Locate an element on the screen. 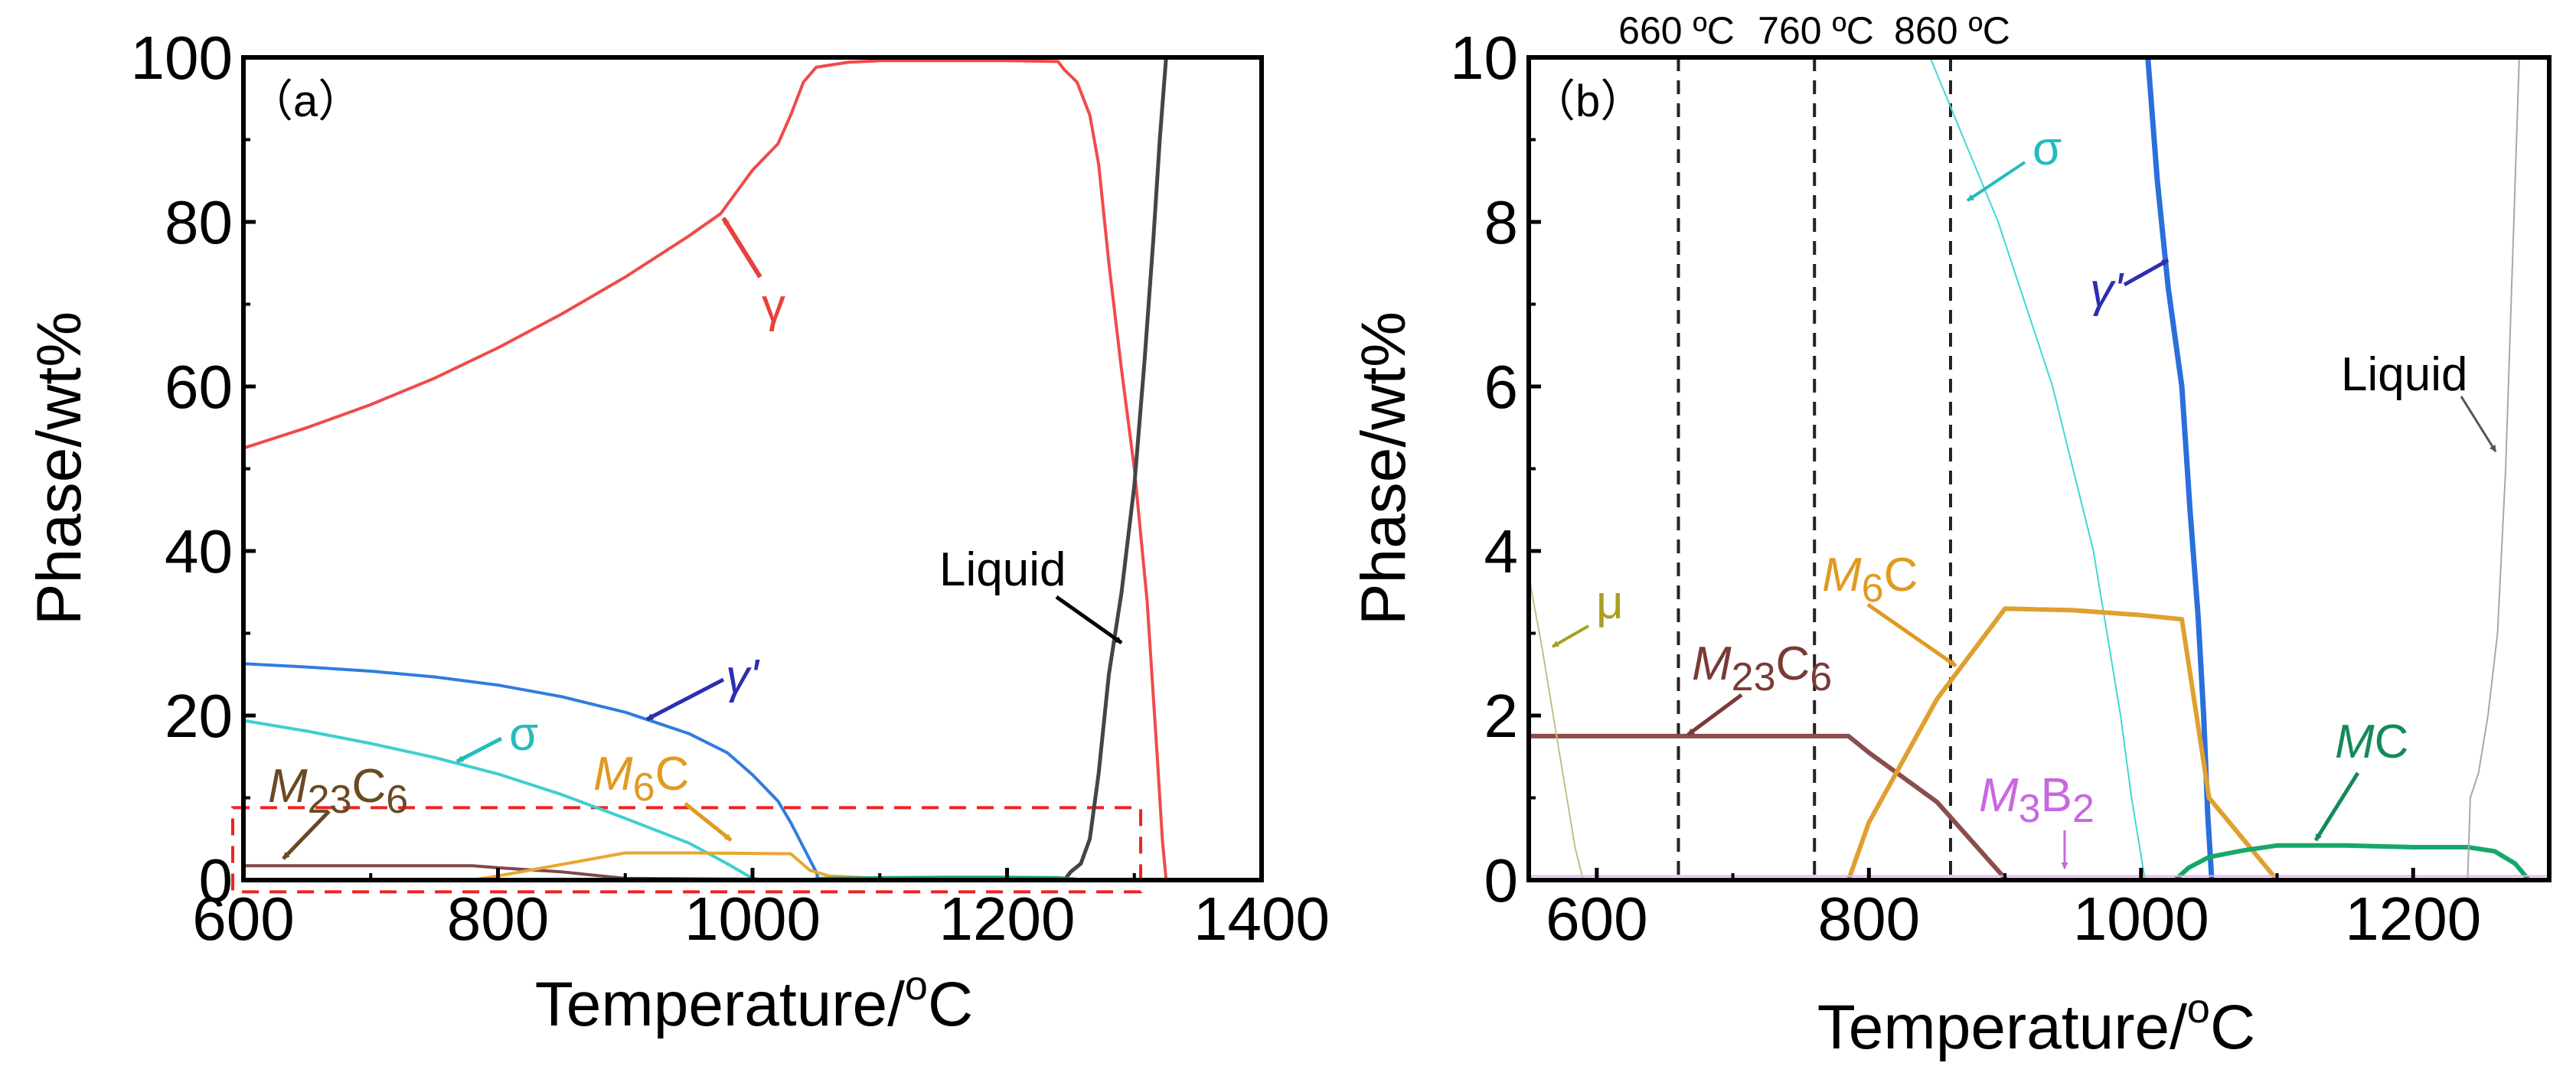  panel-b-annotation-liquid: Liquid is located at coordinates (2419, 400).